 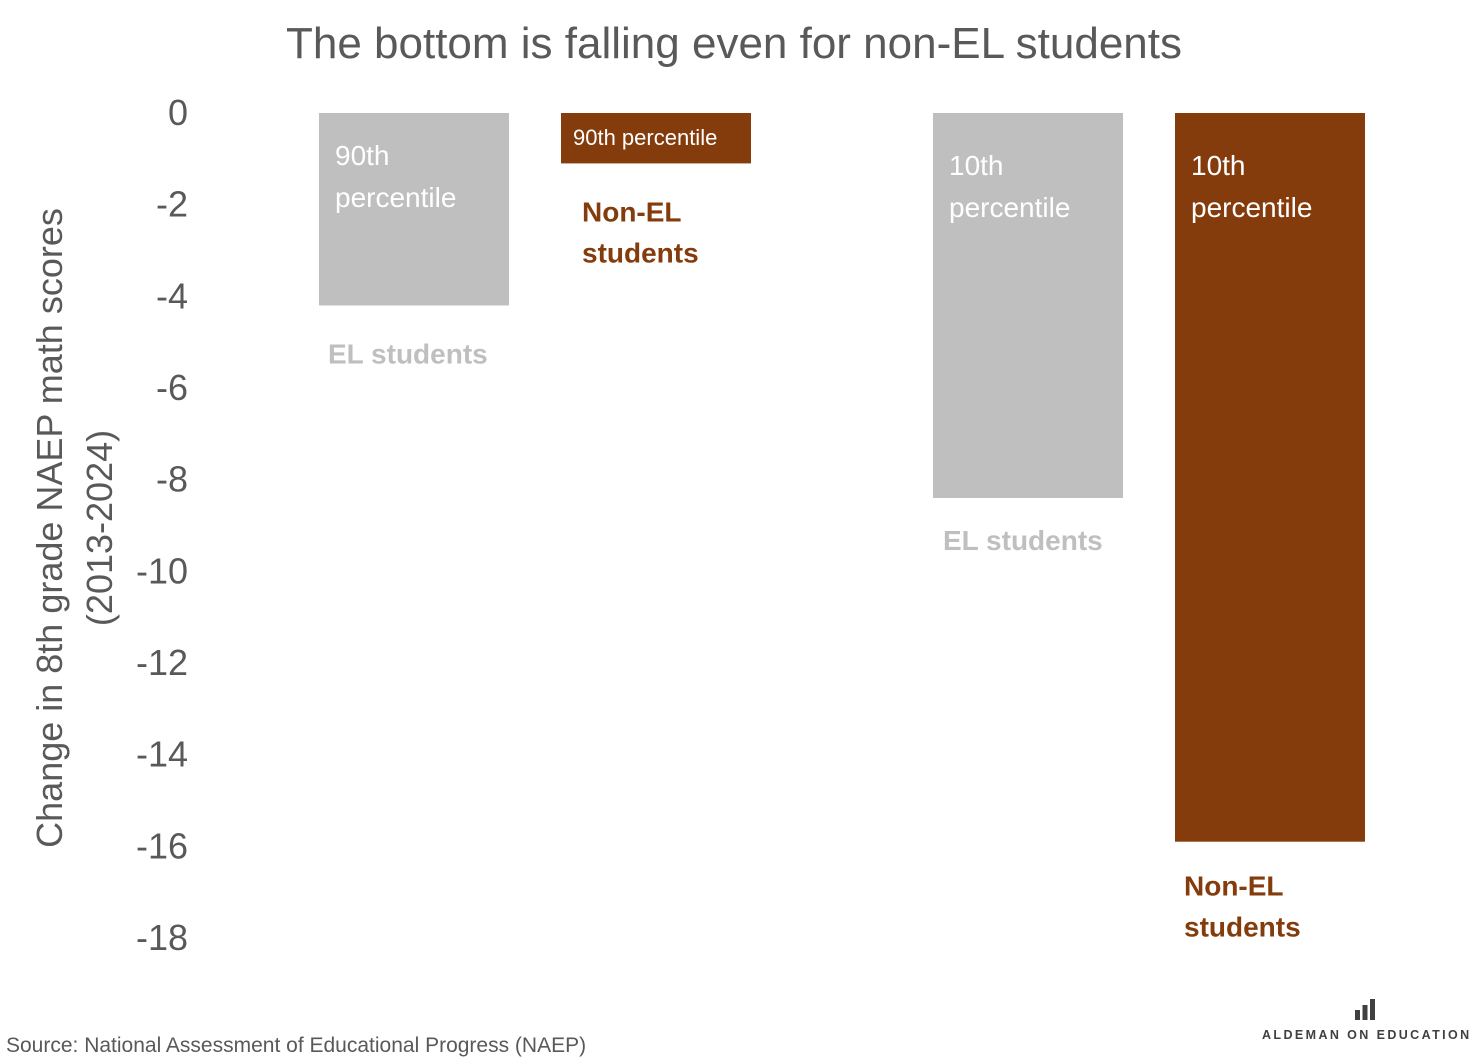 What do you see at coordinates (645, 137) in the screenshot?
I see `bar-percentile-label: 90th percentile` at bounding box center [645, 137].